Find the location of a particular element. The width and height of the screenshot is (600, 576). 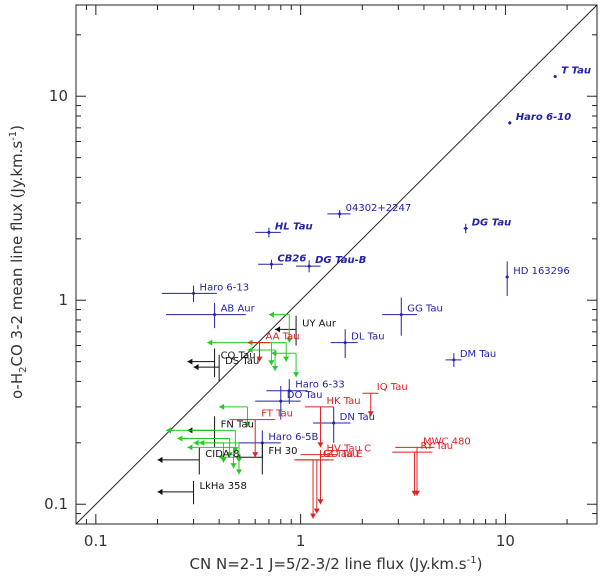

point-haro-6-10-marker is located at coordinates (510, 123).